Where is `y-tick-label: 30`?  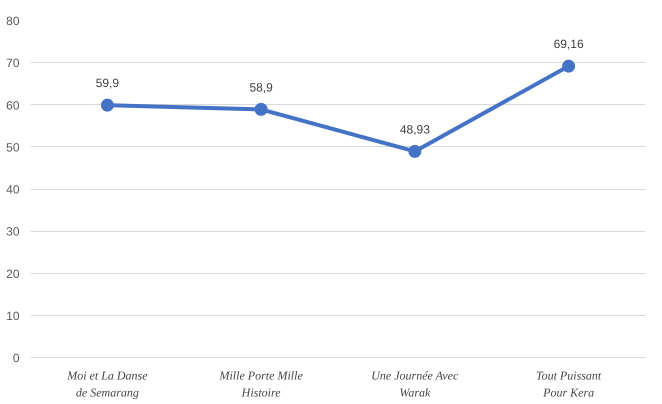 y-tick-label: 30 is located at coordinates (13, 231).